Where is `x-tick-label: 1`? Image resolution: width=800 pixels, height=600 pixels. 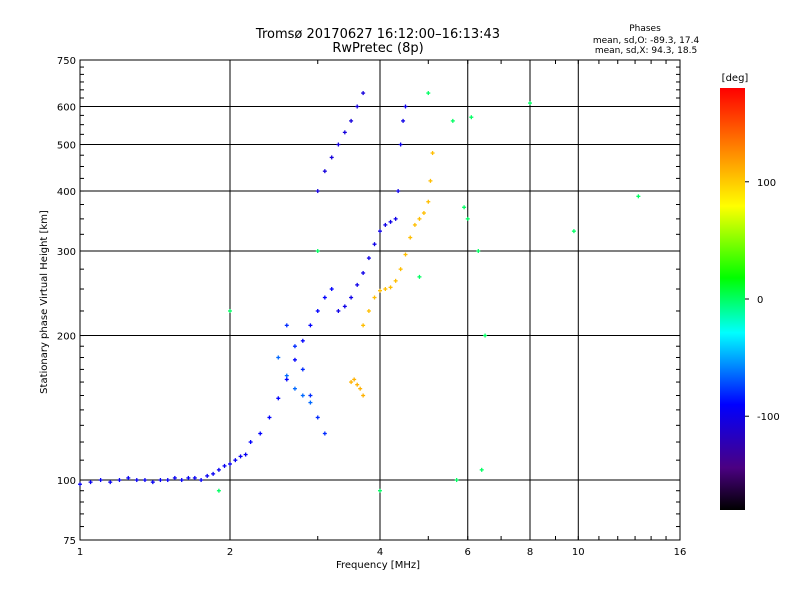
x-tick-label: 1 is located at coordinates (80, 552).